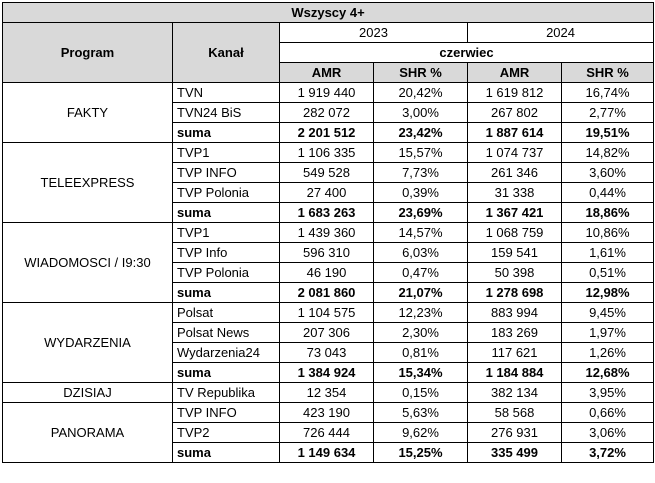  Describe the element at coordinates (514, 192) in the screenshot. I see `amr-2024-cell: 31 338` at that location.